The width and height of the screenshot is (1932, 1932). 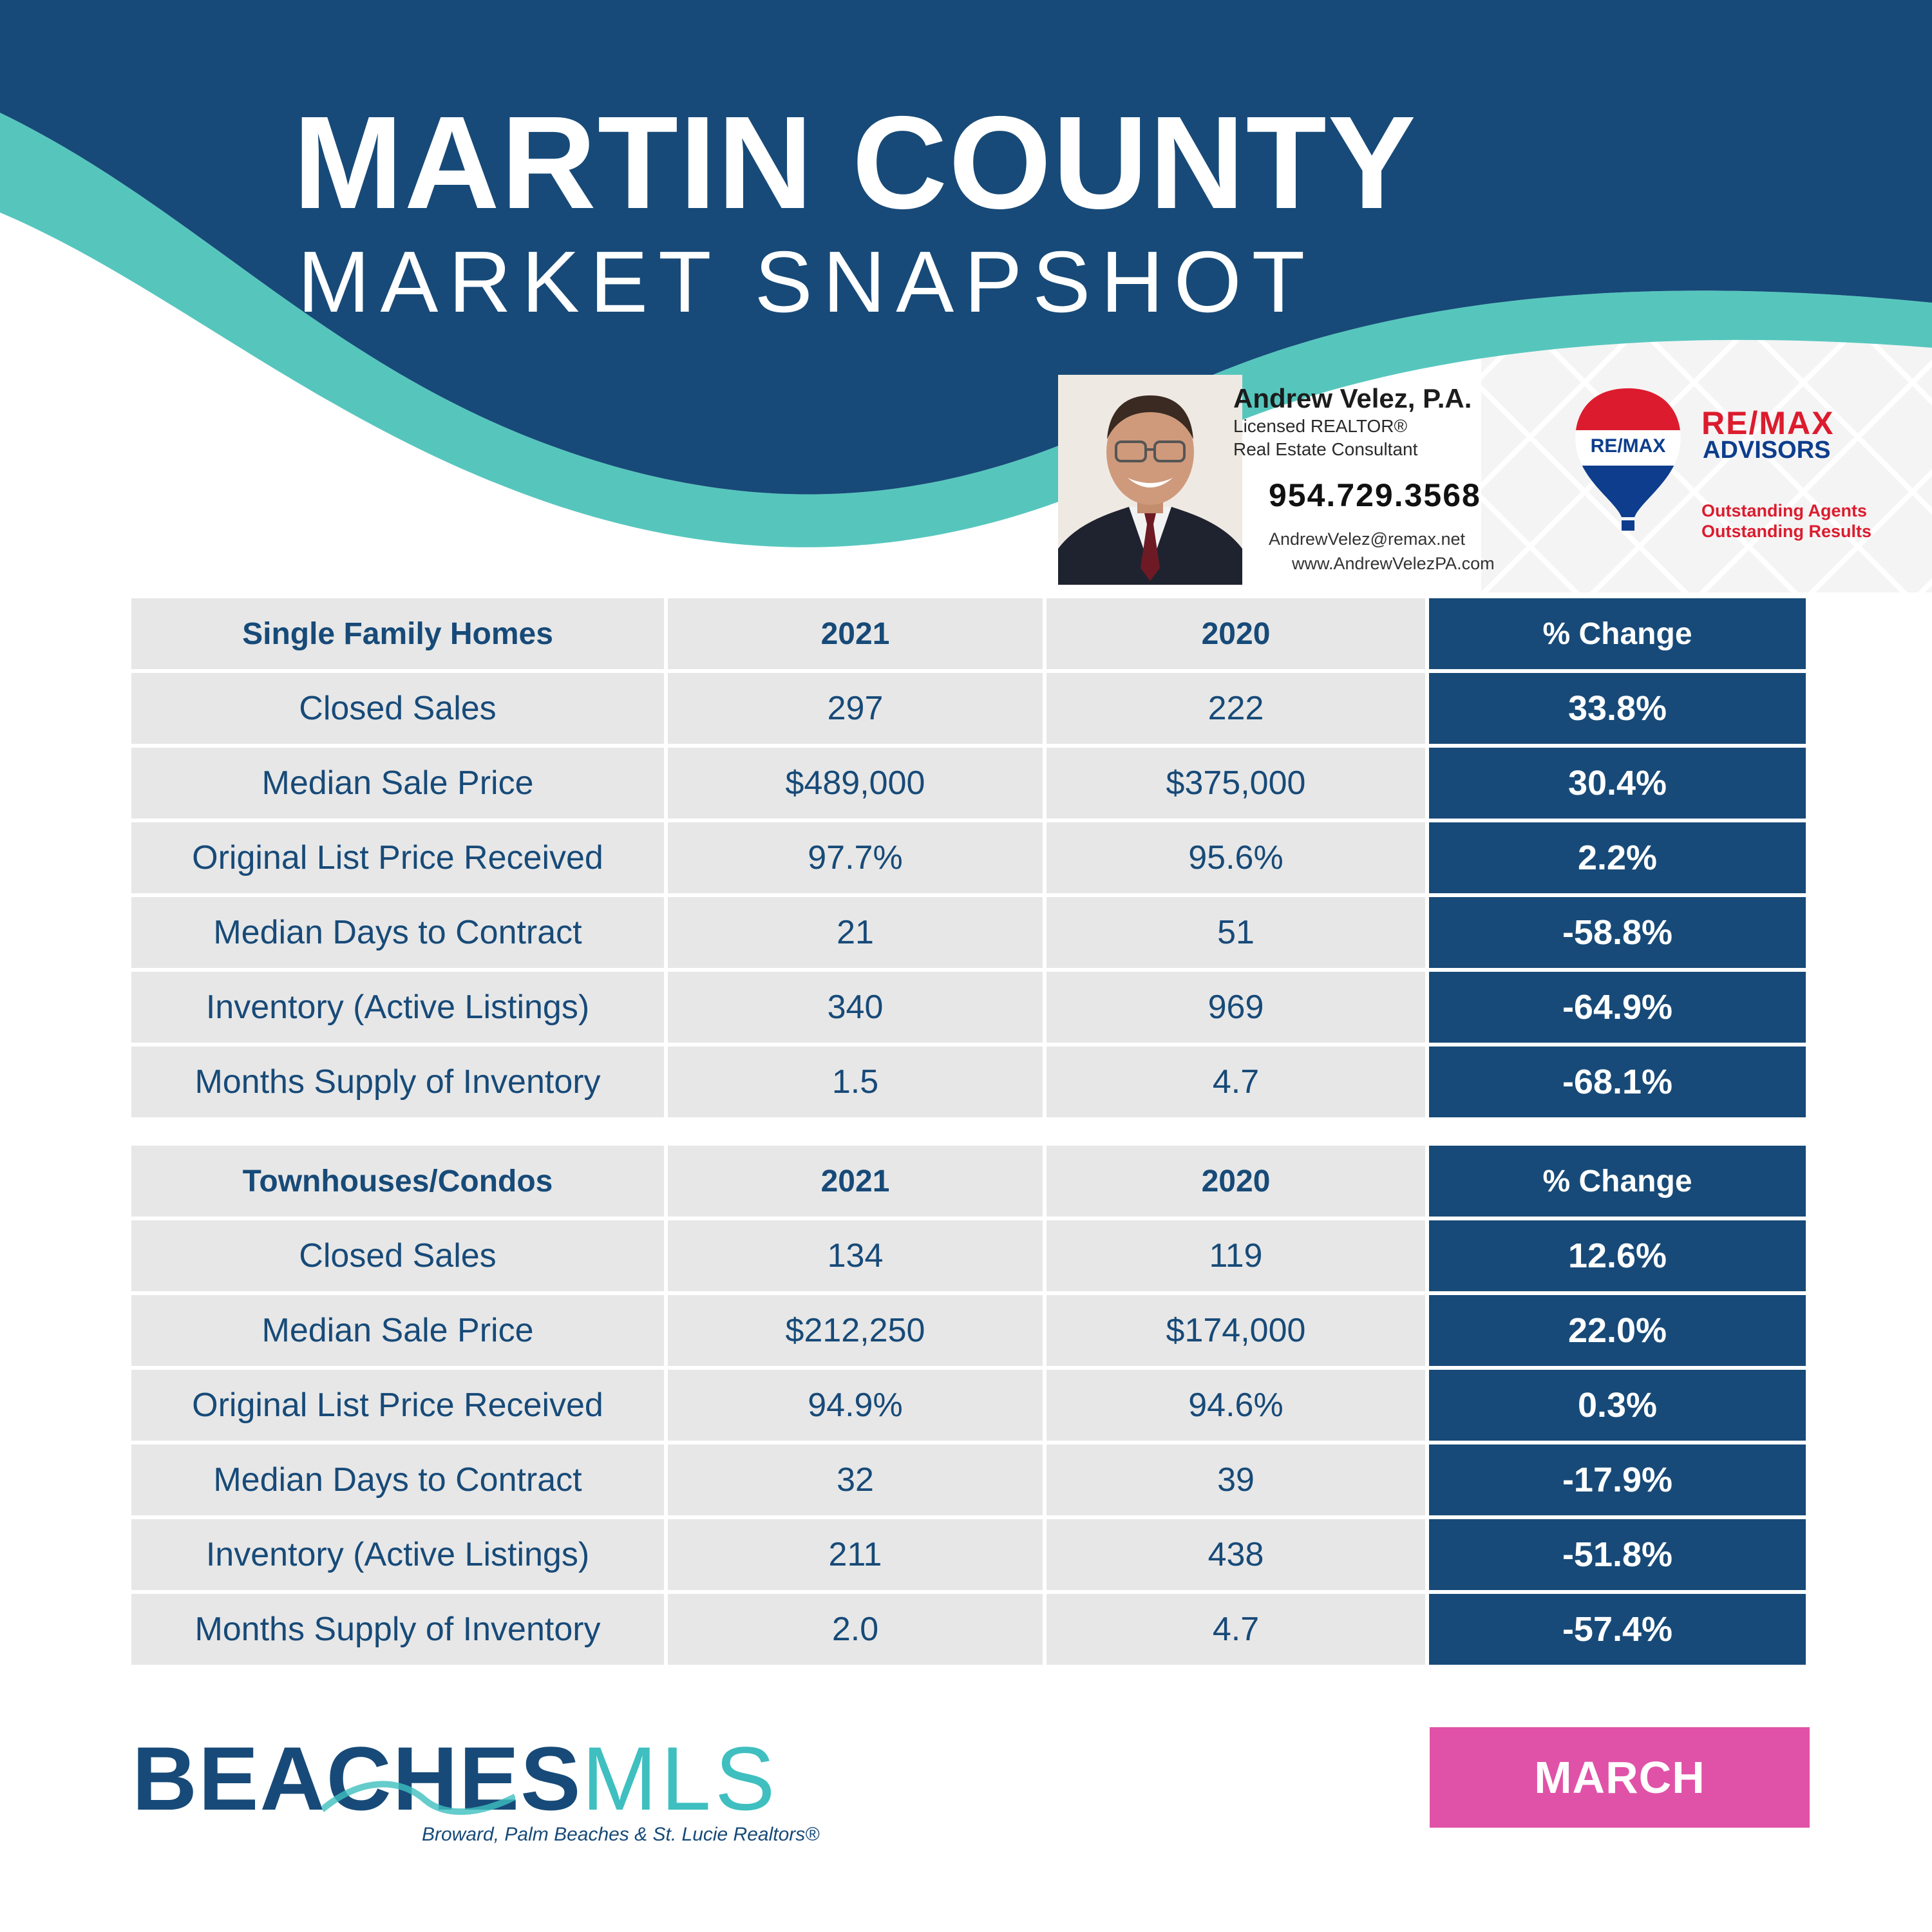 I want to click on table-row: Closed Sales 297 222 33.8%, so click(x=969, y=709).